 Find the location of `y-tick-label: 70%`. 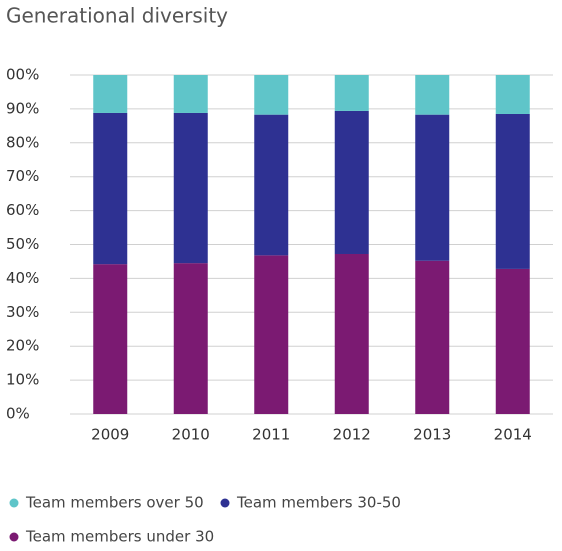

y-tick-label: 70% is located at coordinates (22, 176).